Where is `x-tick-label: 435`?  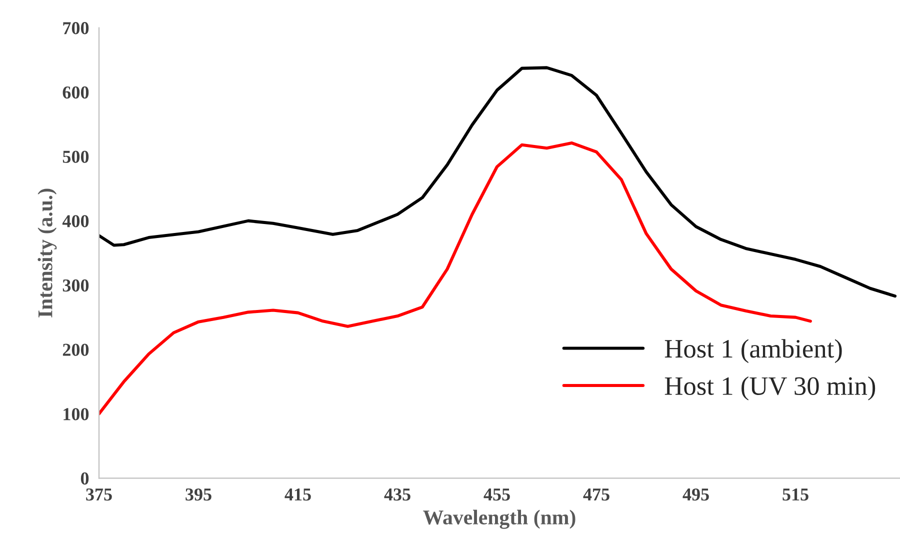 x-tick-label: 435 is located at coordinates (397, 494).